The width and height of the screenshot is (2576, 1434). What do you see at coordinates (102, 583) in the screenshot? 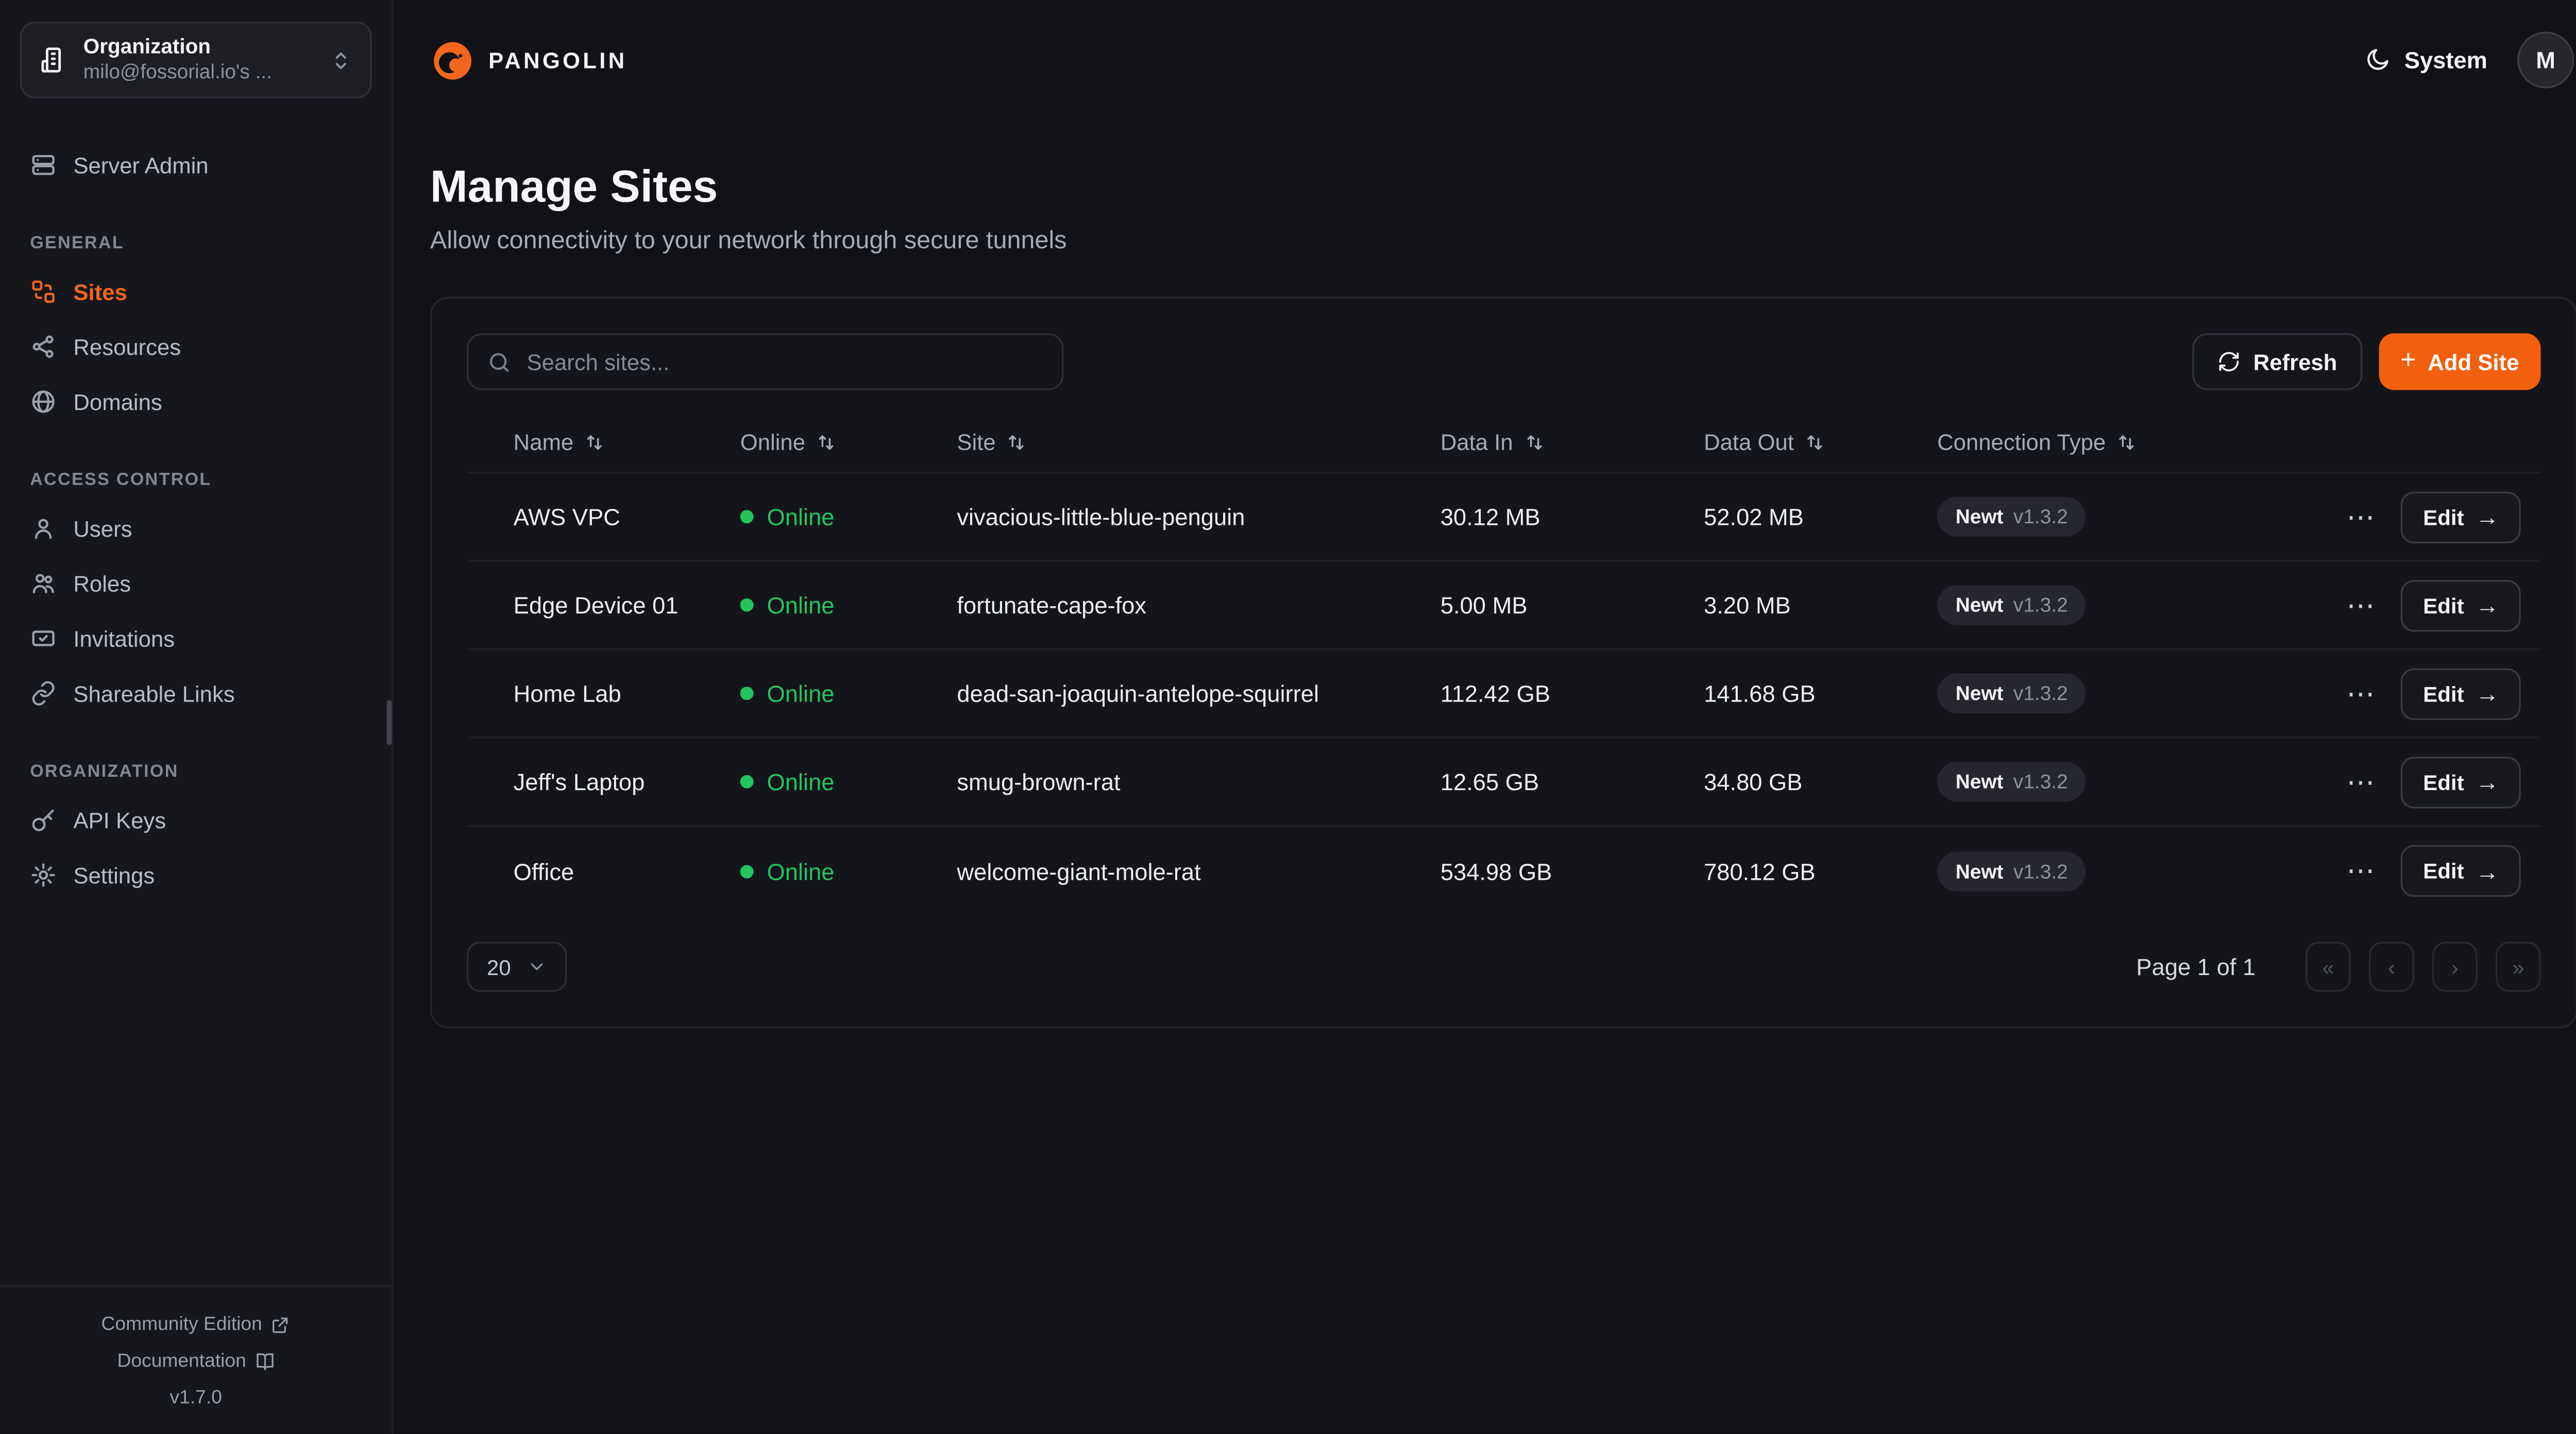
I see `sidebar-item-label: Roles` at bounding box center [102, 583].